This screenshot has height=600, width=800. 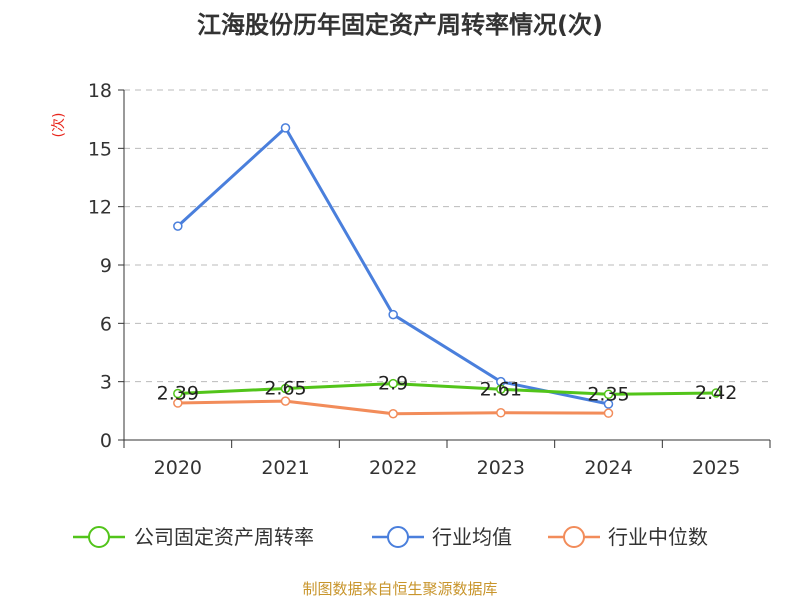 What do you see at coordinates (501, 468) in the screenshot?
I see `x-tick-label: 2023` at bounding box center [501, 468].